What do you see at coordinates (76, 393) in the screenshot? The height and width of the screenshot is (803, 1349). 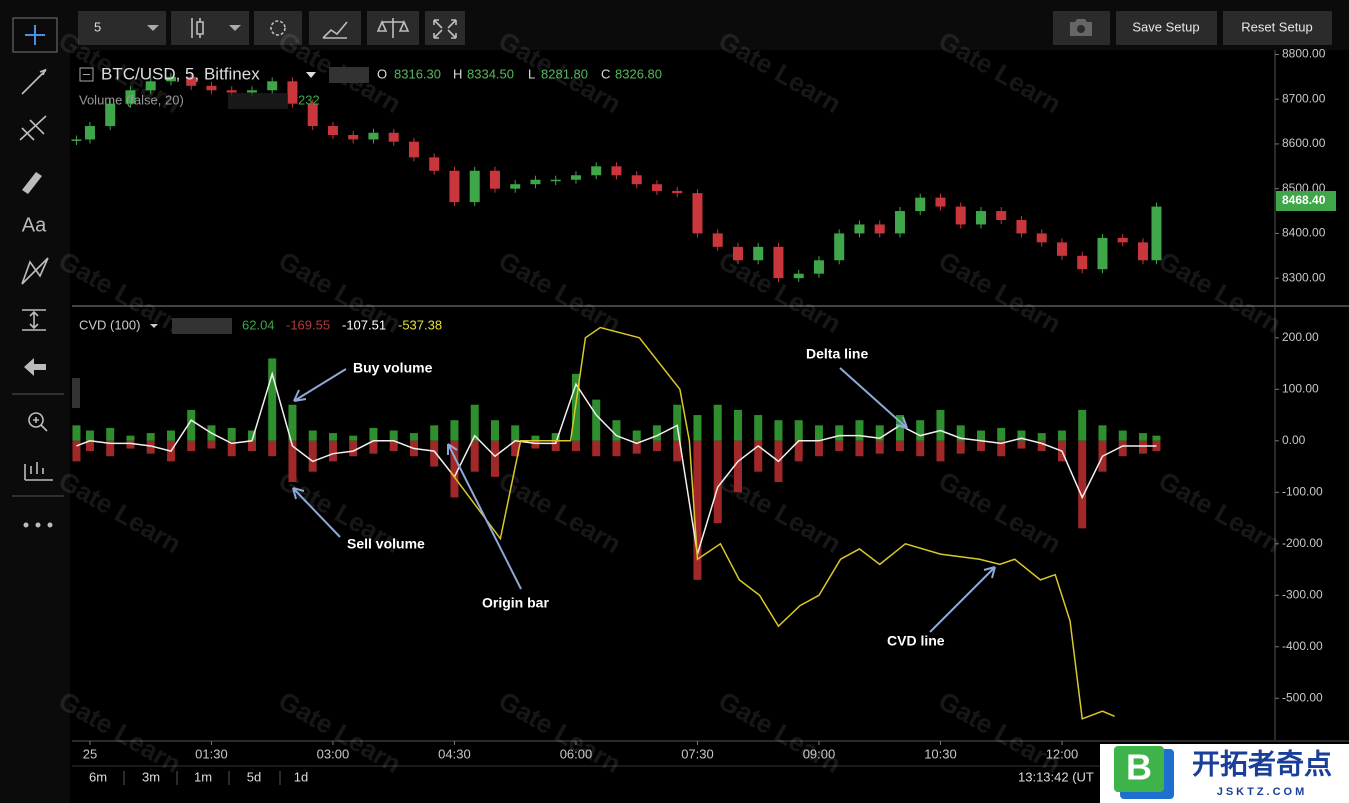 I see `collapse-handle` at bounding box center [76, 393].